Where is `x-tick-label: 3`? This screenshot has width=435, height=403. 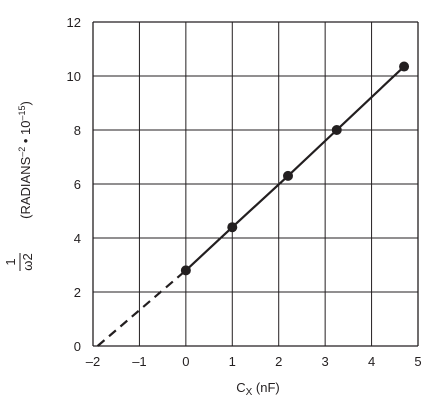
x-tick-label: 3 is located at coordinates (325, 361).